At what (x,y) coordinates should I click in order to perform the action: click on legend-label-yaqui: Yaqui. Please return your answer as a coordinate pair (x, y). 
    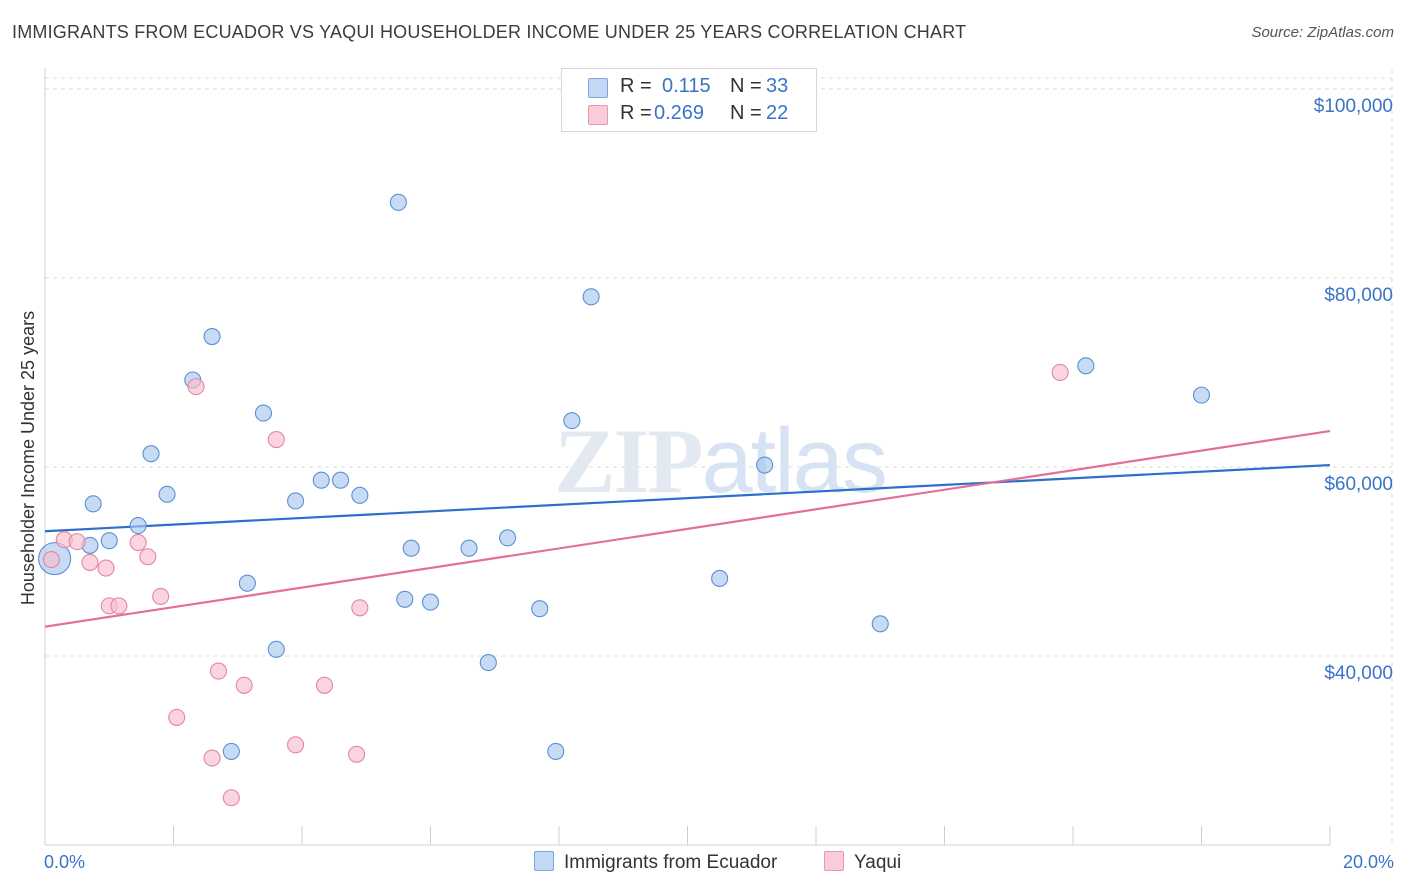
    Looking at the image, I should click on (878, 862).